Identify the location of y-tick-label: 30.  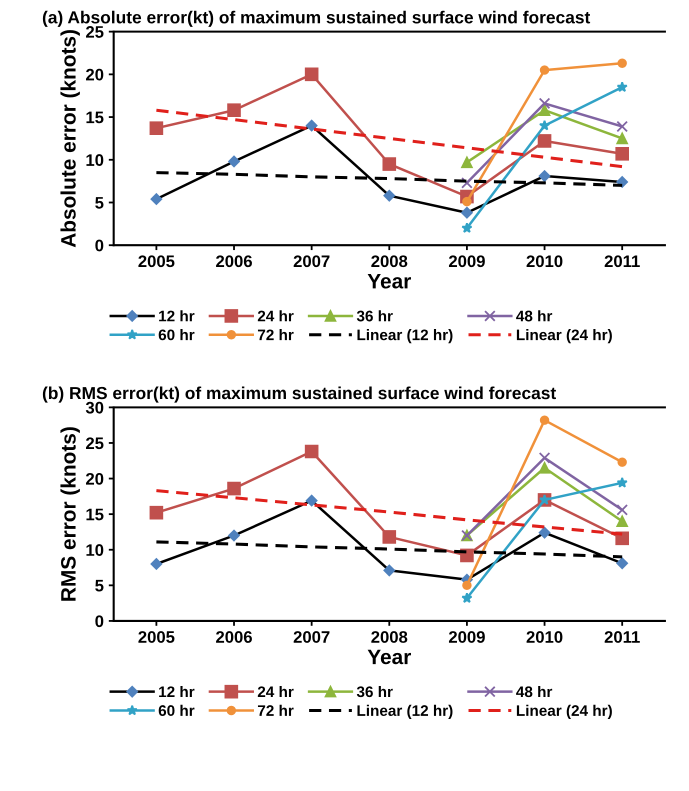
(95, 408).